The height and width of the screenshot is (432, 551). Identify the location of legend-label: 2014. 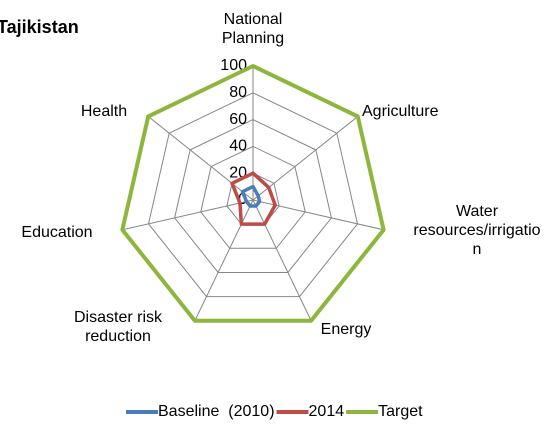
(327, 411).